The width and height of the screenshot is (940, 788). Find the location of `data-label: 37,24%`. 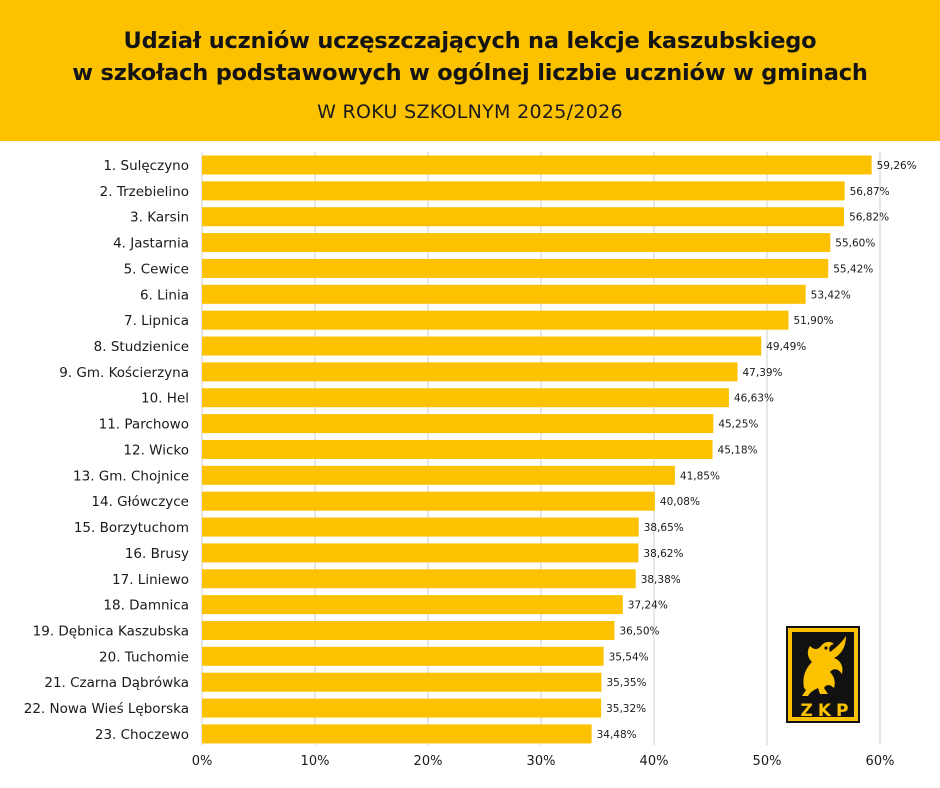

data-label: 37,24% is located at coordinates (648, 606).